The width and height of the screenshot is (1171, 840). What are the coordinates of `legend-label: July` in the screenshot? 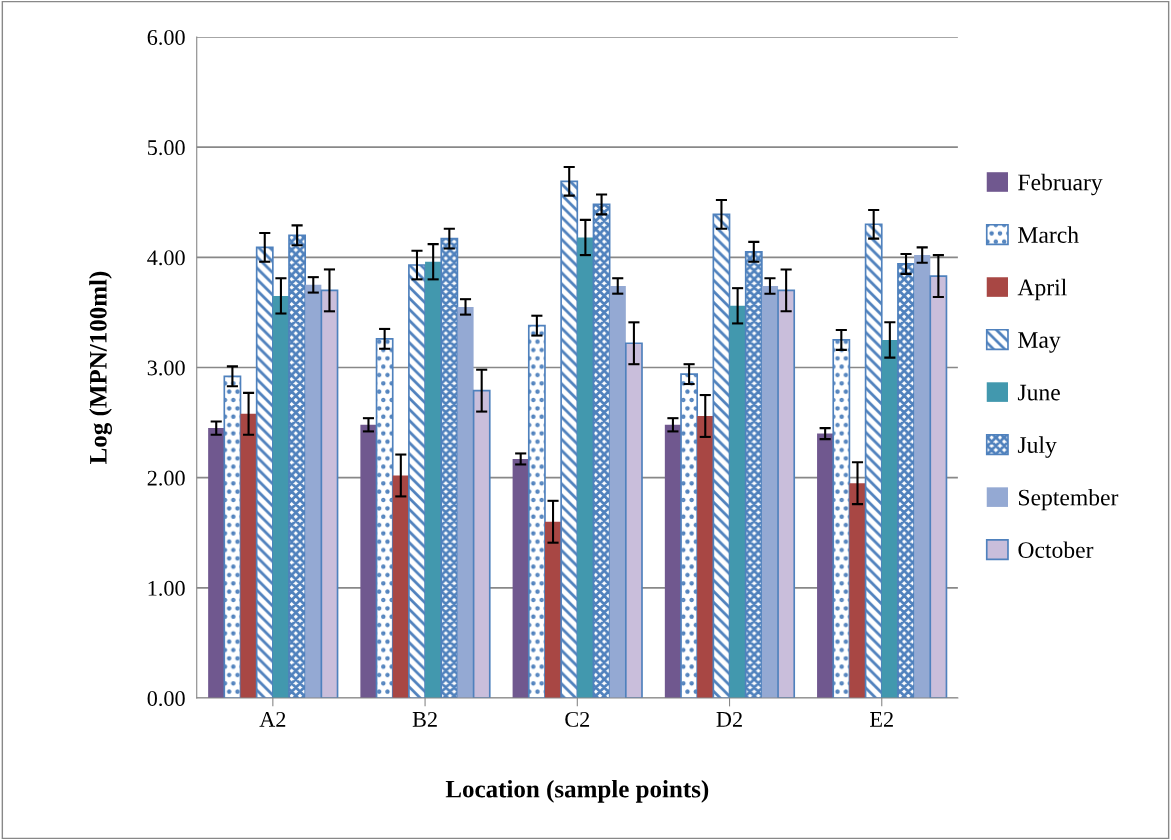 It's located at (1037, 447).